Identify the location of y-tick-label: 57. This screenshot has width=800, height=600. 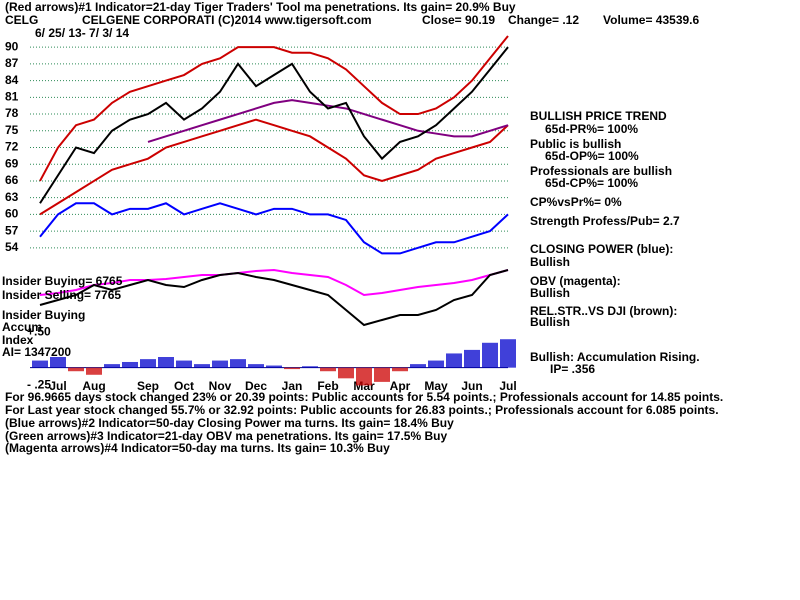
(12, 230).